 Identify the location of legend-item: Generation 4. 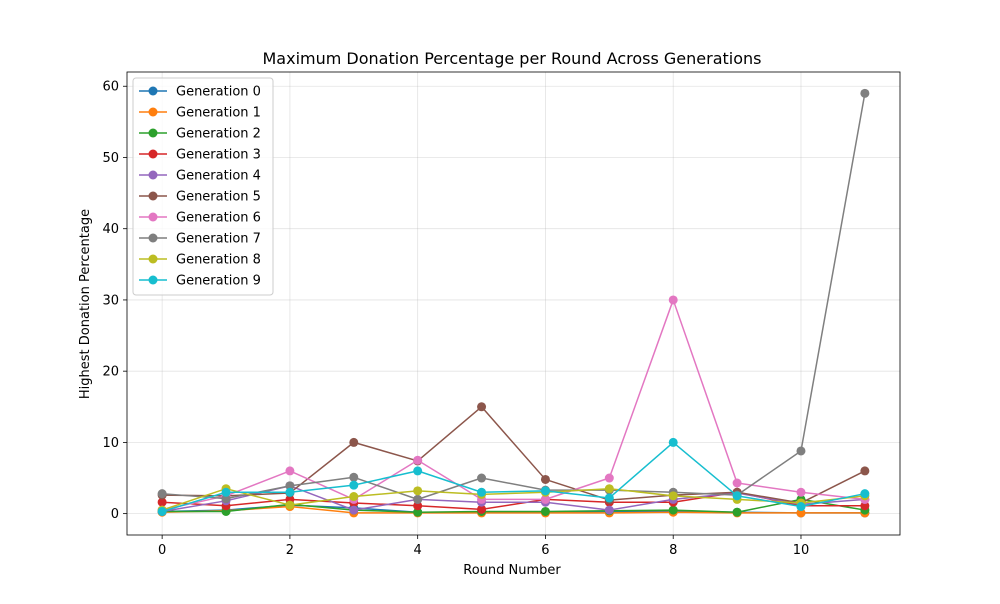
(200, 176).